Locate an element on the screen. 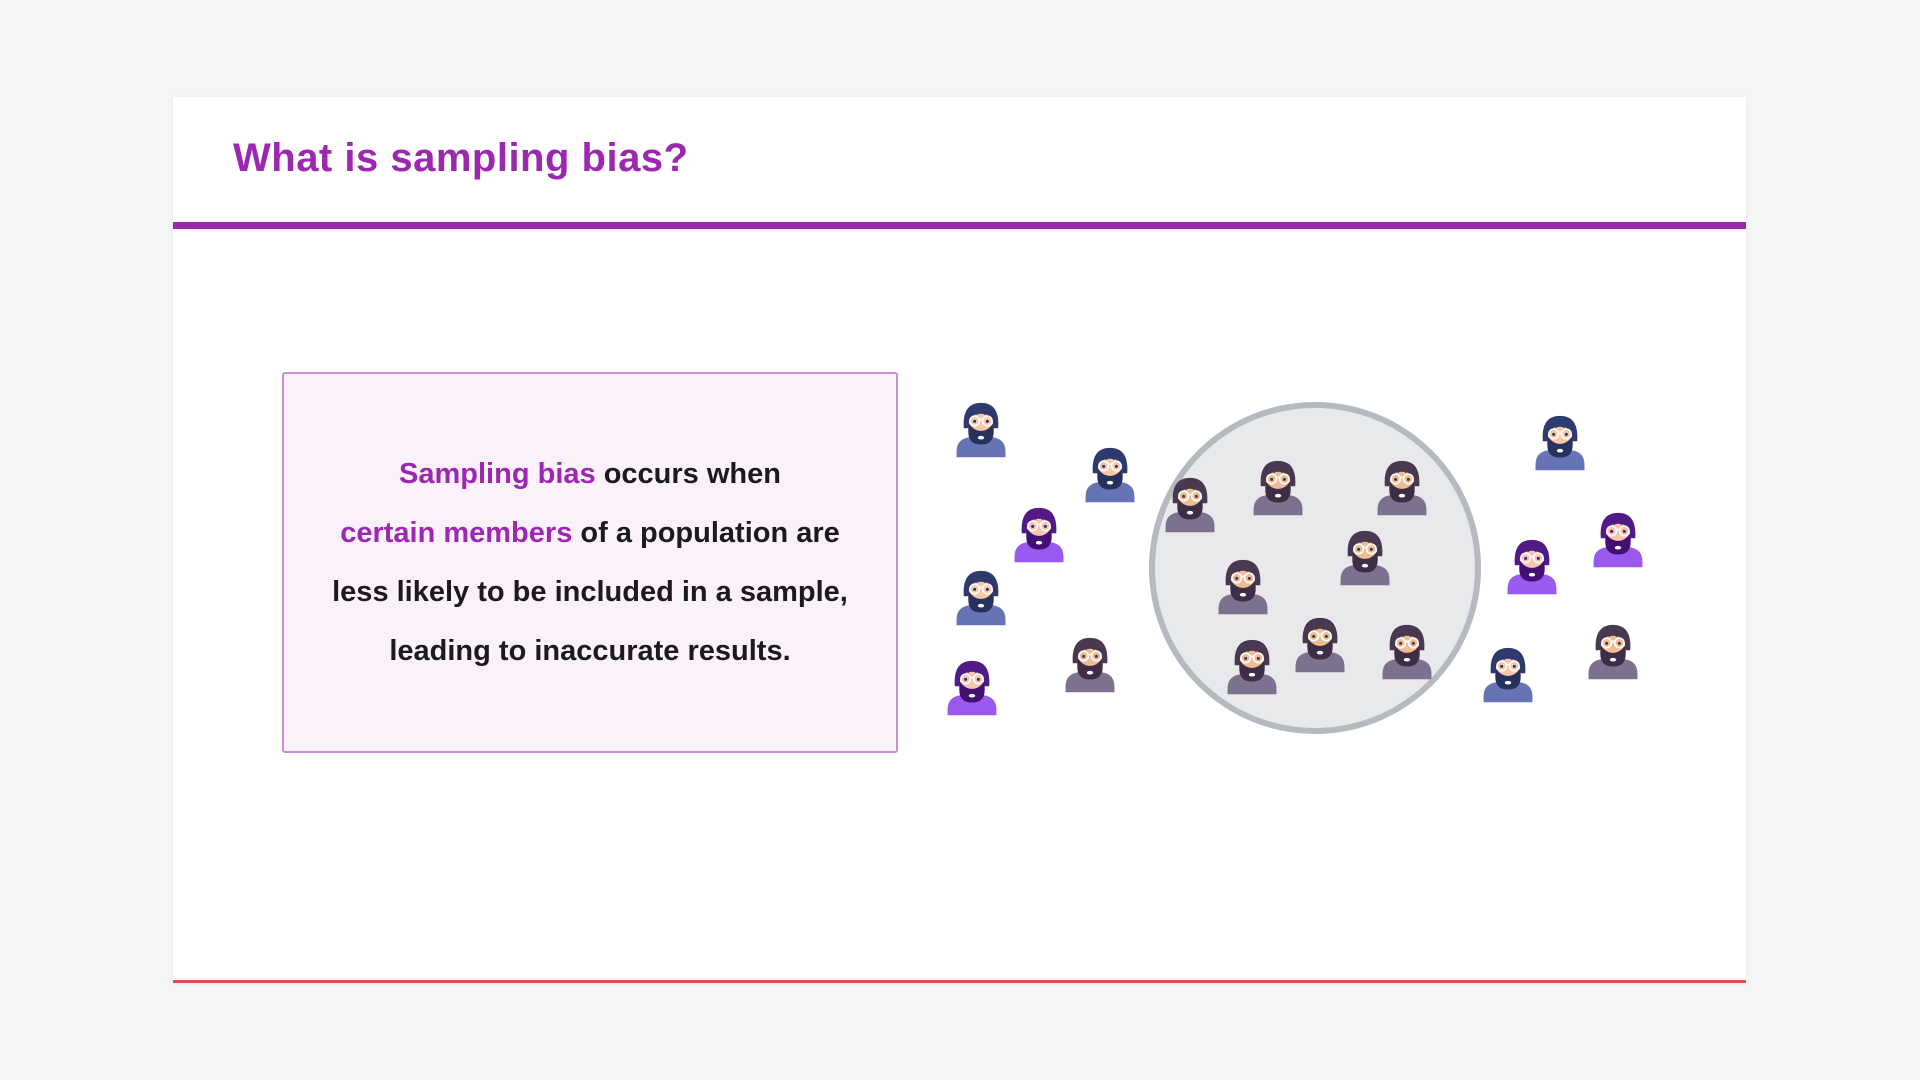 The width and height of the screenshot is (1920, 1080). title-divider is located at coordinates (959, 225).